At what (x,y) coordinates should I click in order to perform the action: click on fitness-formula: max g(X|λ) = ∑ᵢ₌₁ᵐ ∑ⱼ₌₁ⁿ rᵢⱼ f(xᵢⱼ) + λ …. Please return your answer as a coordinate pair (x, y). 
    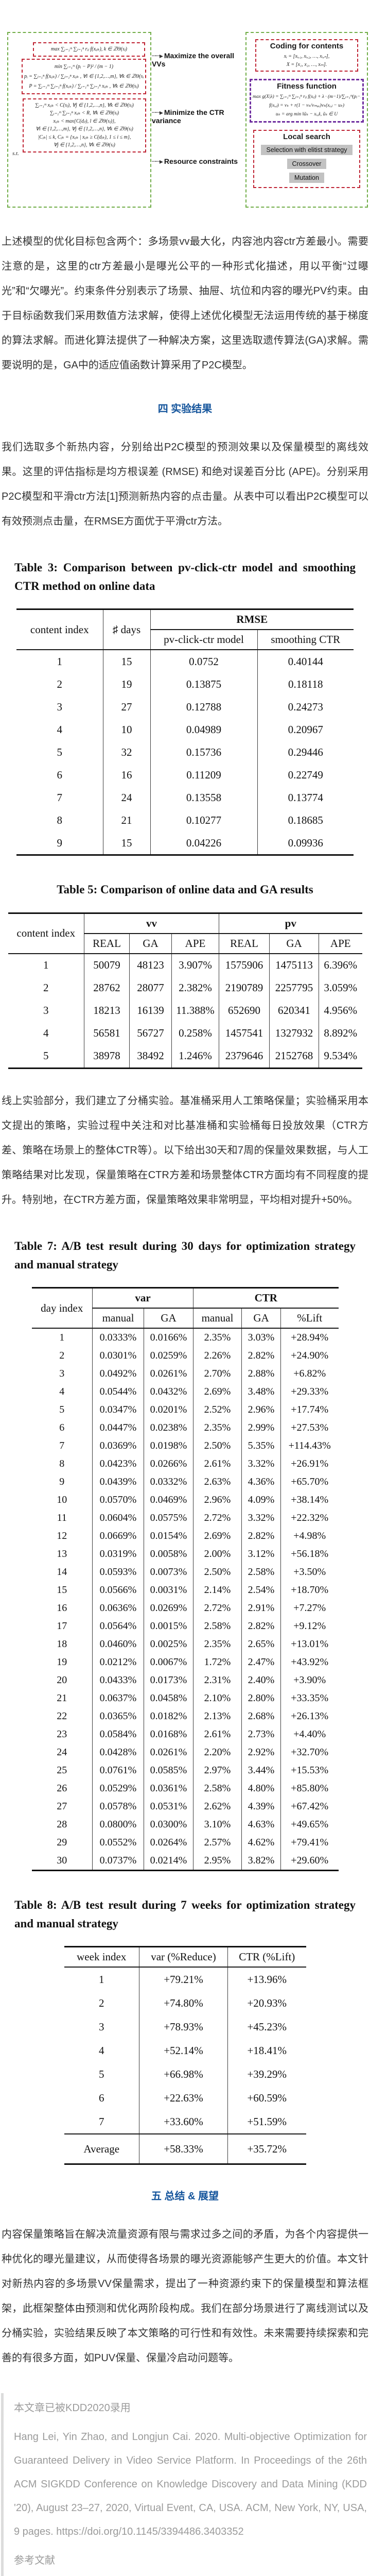
    Looking at the image, I should click on (306, 106).